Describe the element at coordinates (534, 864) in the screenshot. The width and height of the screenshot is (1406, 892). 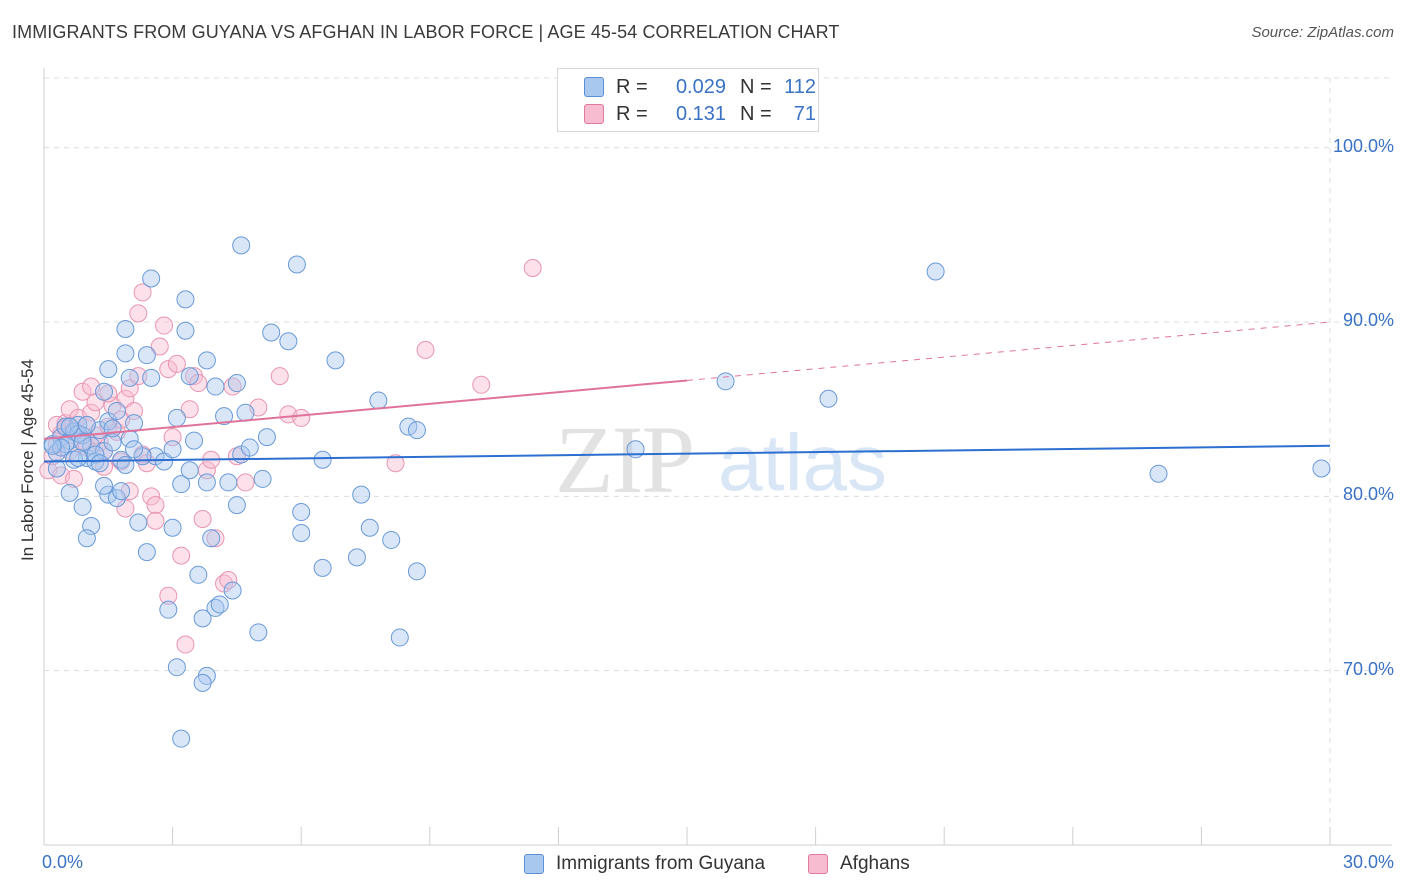
I see `bottom-swatch-blue` at that location.